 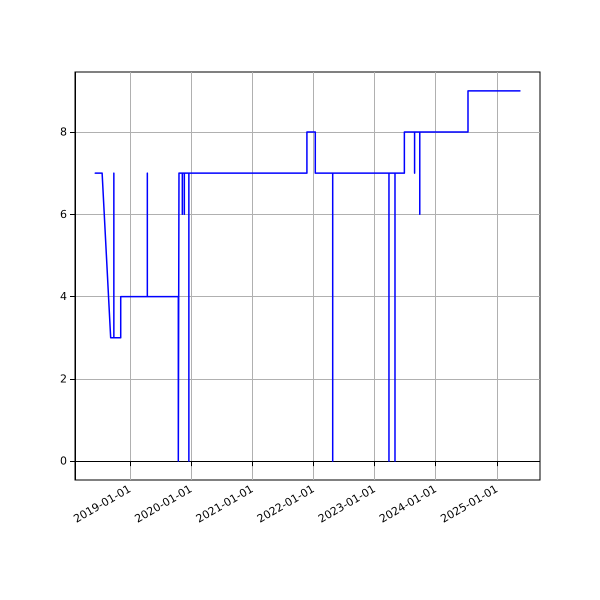 What do you see at coordinates (63, 297) in the screenshot?
I see `y-tick-label: 4` at bounding box center [63, 297].